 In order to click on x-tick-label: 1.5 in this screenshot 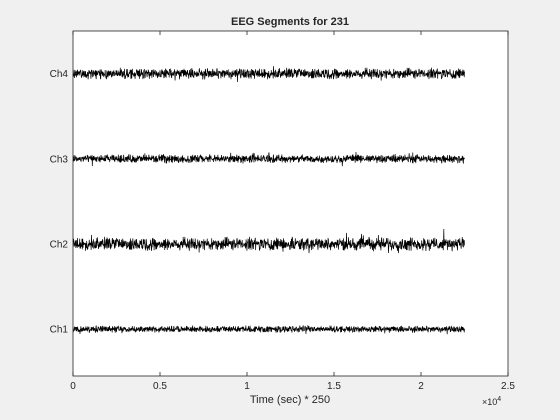, I will do `click(334, 386)`.